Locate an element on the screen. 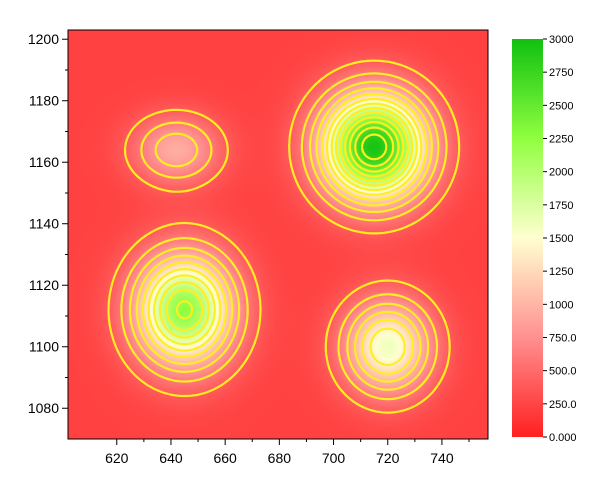 The width and height of the screenshot is (603, 488). x-tick-label: 660 is located at coordinates (225, 458).